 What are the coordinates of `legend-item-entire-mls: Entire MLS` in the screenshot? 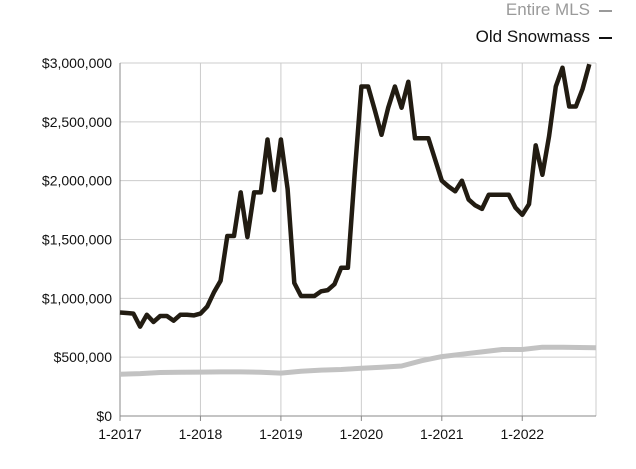 It's located at (559, 10).